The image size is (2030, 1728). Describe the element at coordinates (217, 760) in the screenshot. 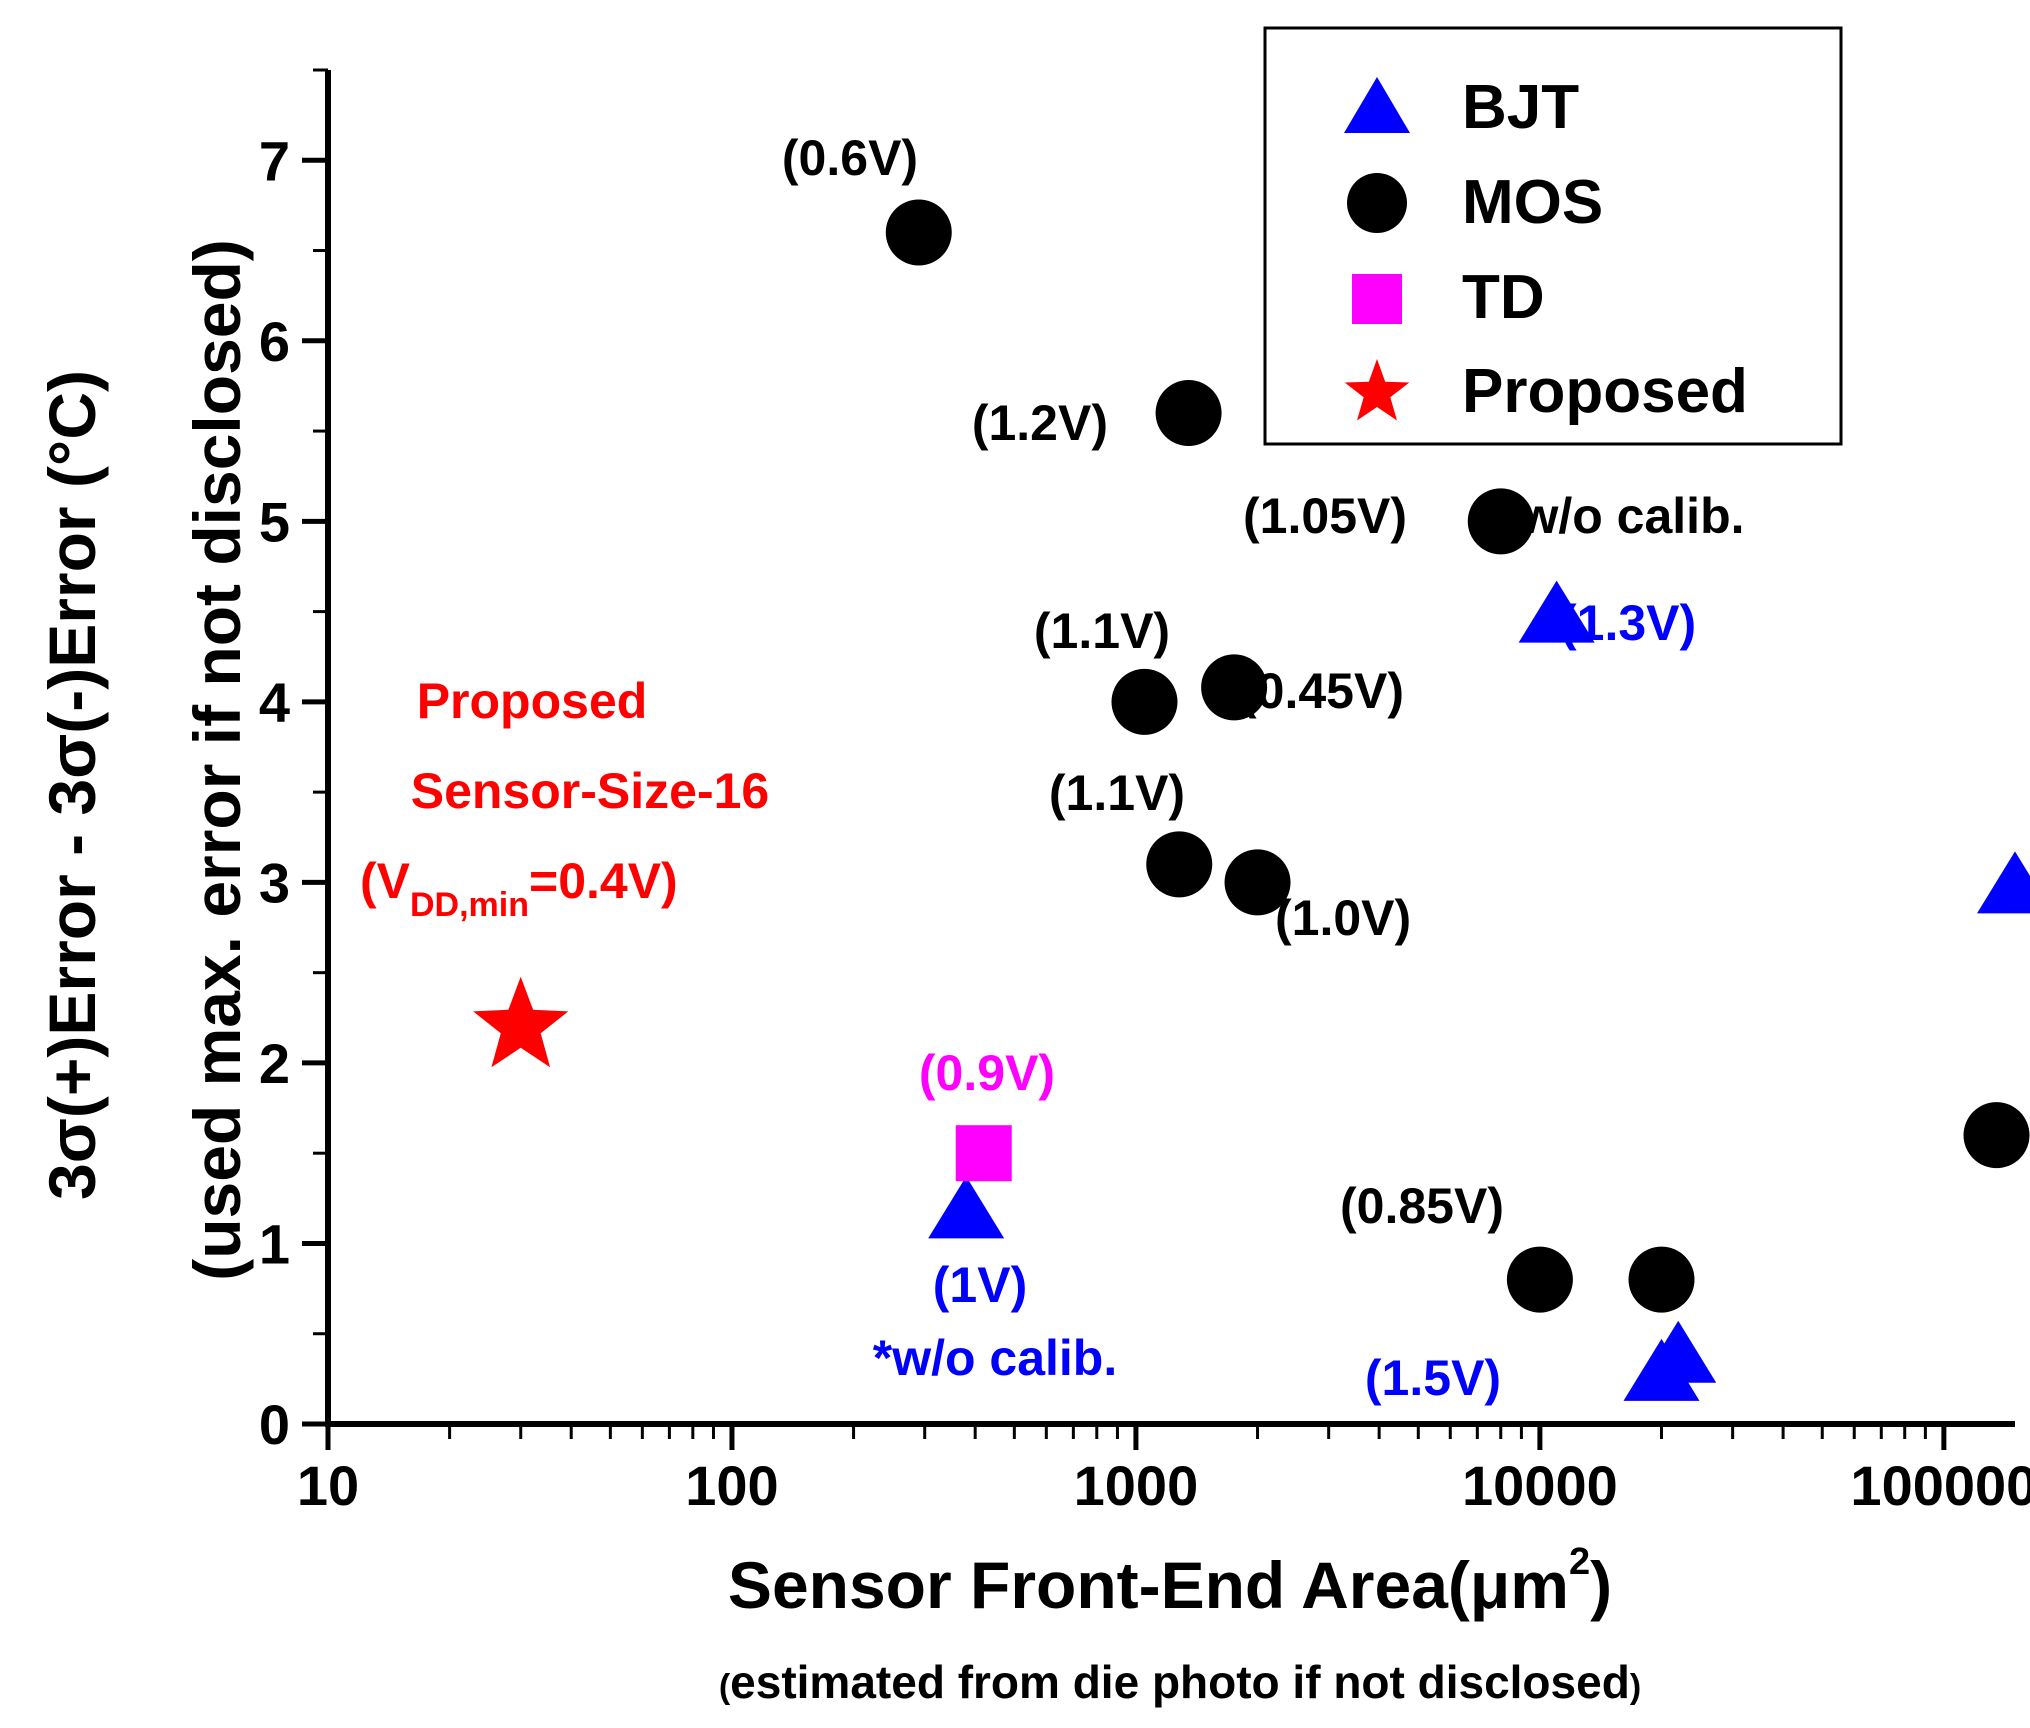

I see `y-axis-subtitle: (used max. error if not disclosed)` at that location.